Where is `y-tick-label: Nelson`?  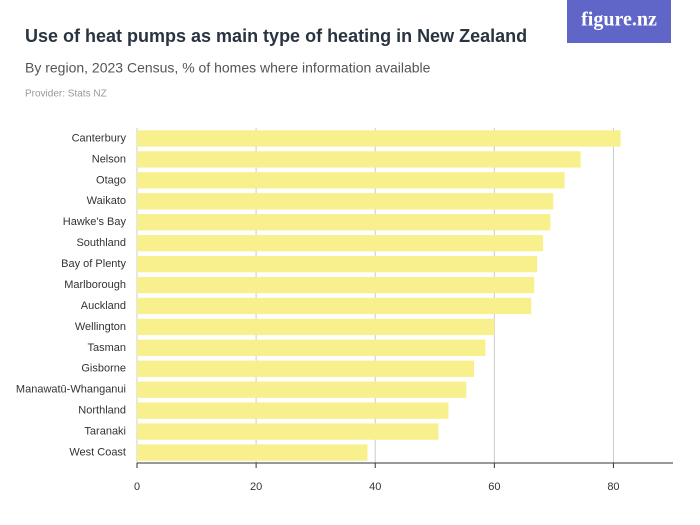 y-tick-label: Nelson is located at coordinates (109, 159).